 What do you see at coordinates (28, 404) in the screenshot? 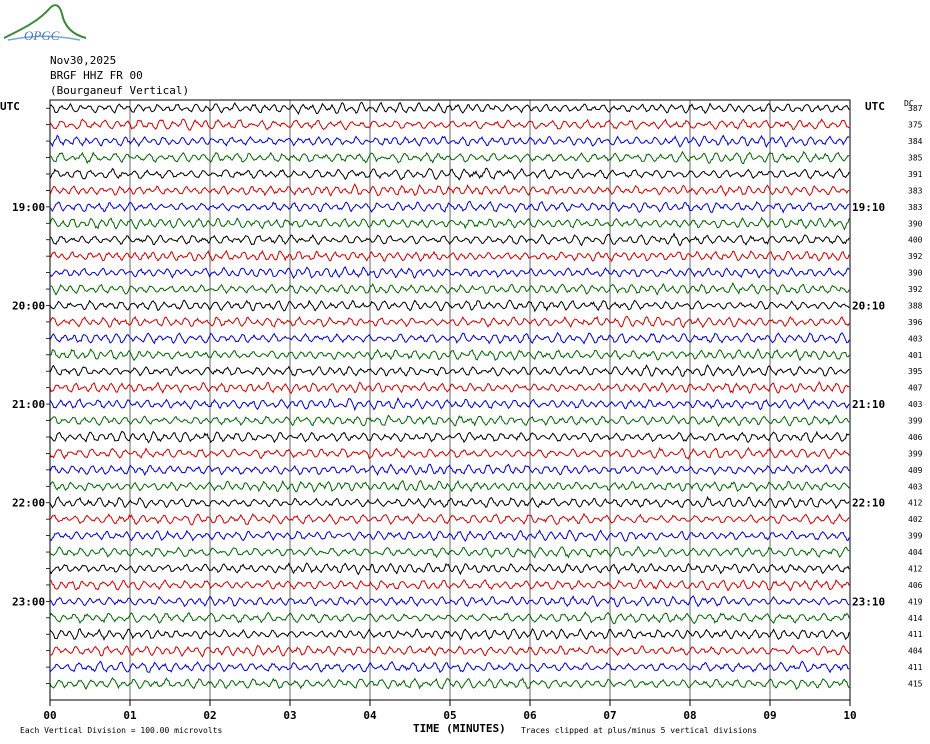
I see `left-time-label: 21:00` at bounding box center [28, 404].